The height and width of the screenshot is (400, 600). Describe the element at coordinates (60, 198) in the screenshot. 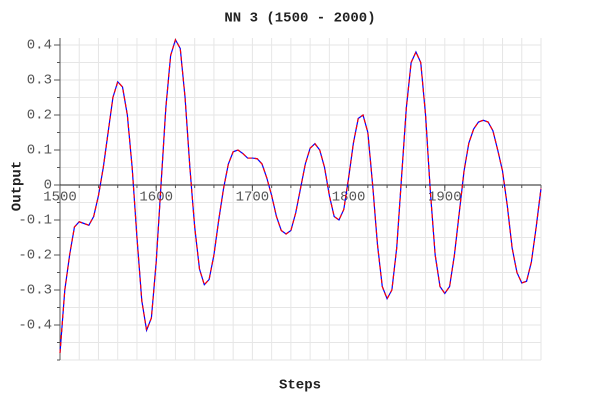

I see `x-tick-label: 1500` at that location.